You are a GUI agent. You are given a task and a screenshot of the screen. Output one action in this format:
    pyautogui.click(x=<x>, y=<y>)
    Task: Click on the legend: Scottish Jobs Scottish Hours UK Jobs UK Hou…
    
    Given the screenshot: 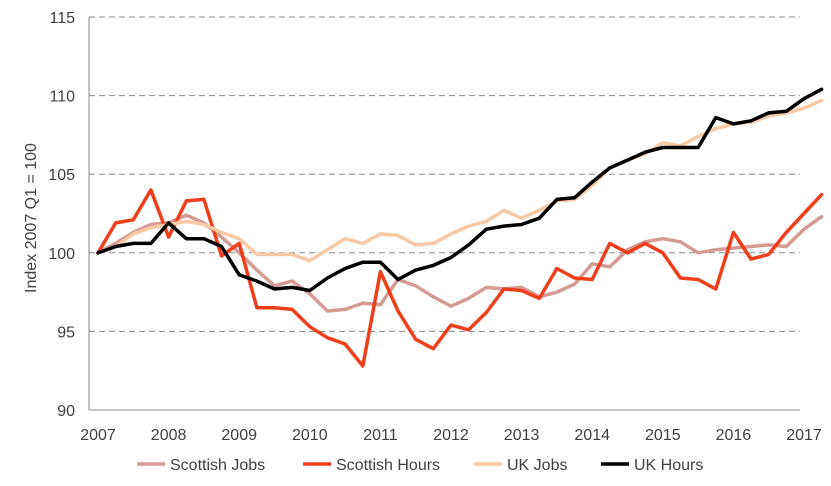 What is the action you would take?
    pyautogui.click(x=420, y=465)
    